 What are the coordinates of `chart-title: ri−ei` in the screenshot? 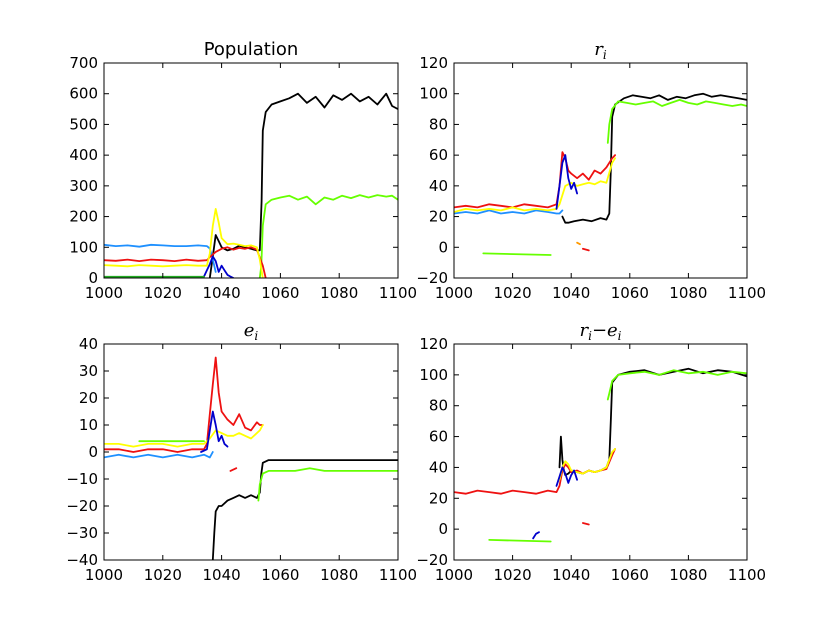 It's located at (600, 331).